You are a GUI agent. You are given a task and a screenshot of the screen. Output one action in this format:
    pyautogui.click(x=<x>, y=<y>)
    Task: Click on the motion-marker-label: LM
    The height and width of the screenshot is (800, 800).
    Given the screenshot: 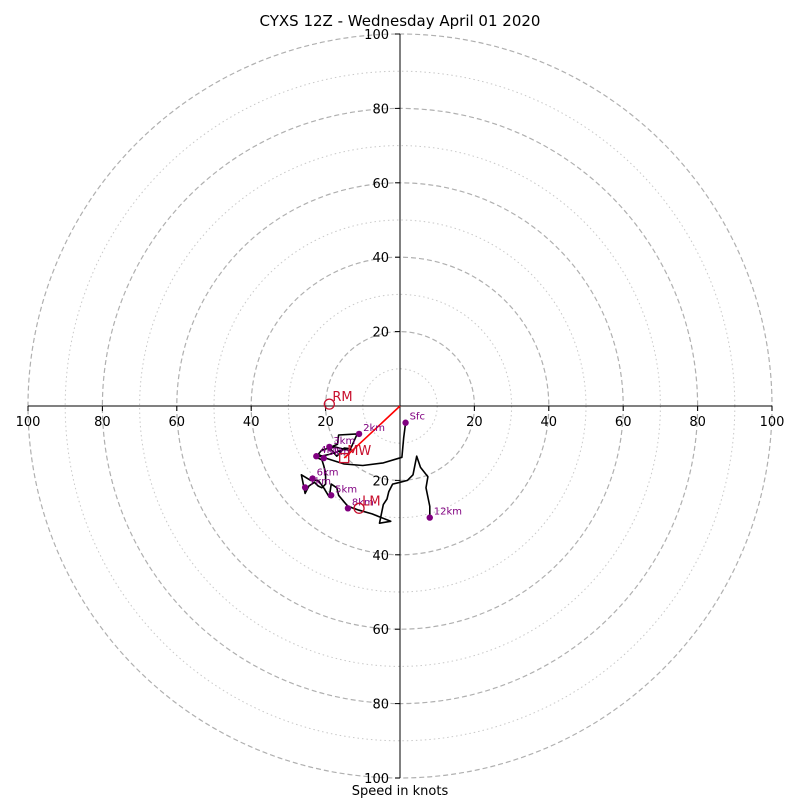 What is the action you would take?
    pyautogui.click(x=371, y=501)
    